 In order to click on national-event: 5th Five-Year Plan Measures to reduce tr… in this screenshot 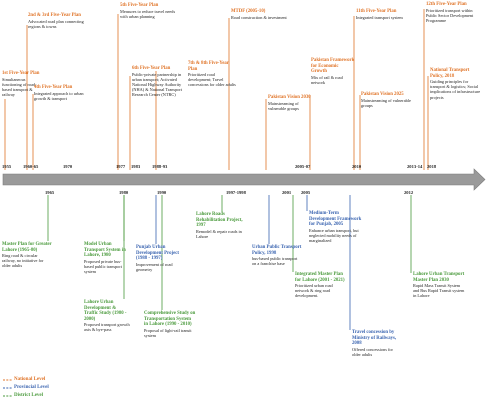, I will do `click(151, 11)`.